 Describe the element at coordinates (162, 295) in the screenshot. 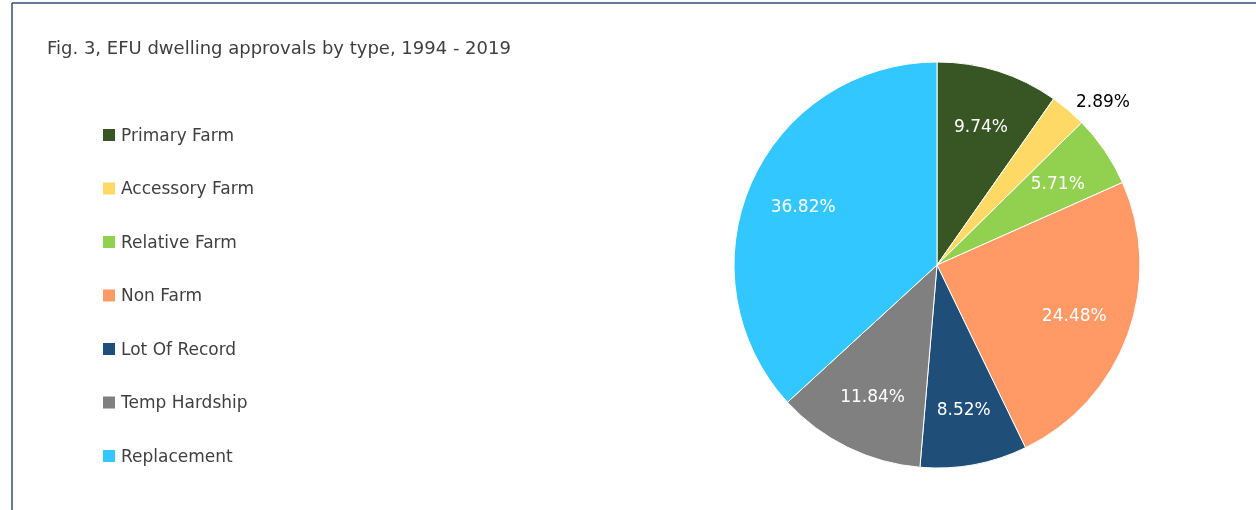

I see `legend-label: Non Farm` at that location.